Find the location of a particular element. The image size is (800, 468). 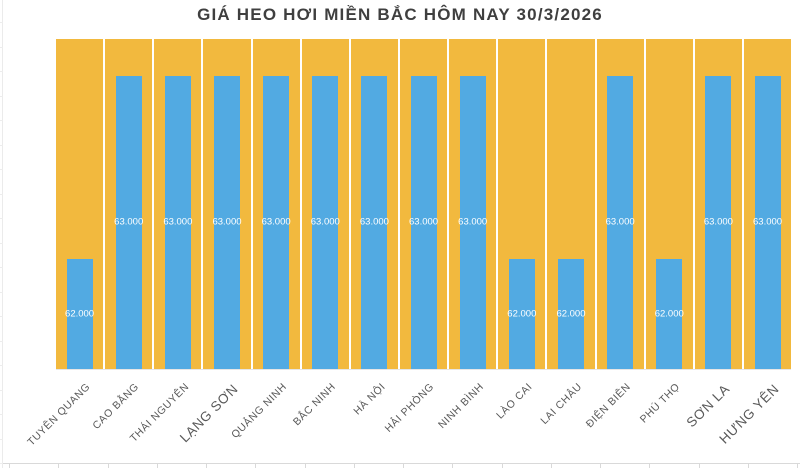

category-column: 63.000 QUẢNG NINH is located at coordinates (264, 240).